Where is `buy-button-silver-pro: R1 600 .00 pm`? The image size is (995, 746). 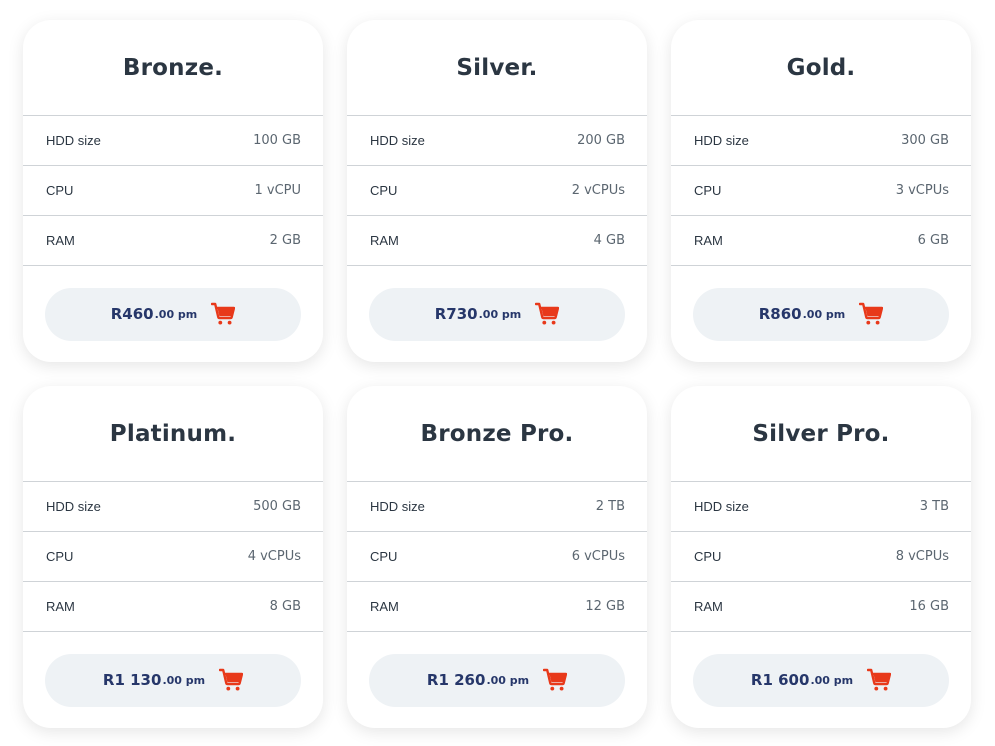 buy-button-silver-pro: R1 600 .00 pm is located at coordinates (821, 680).